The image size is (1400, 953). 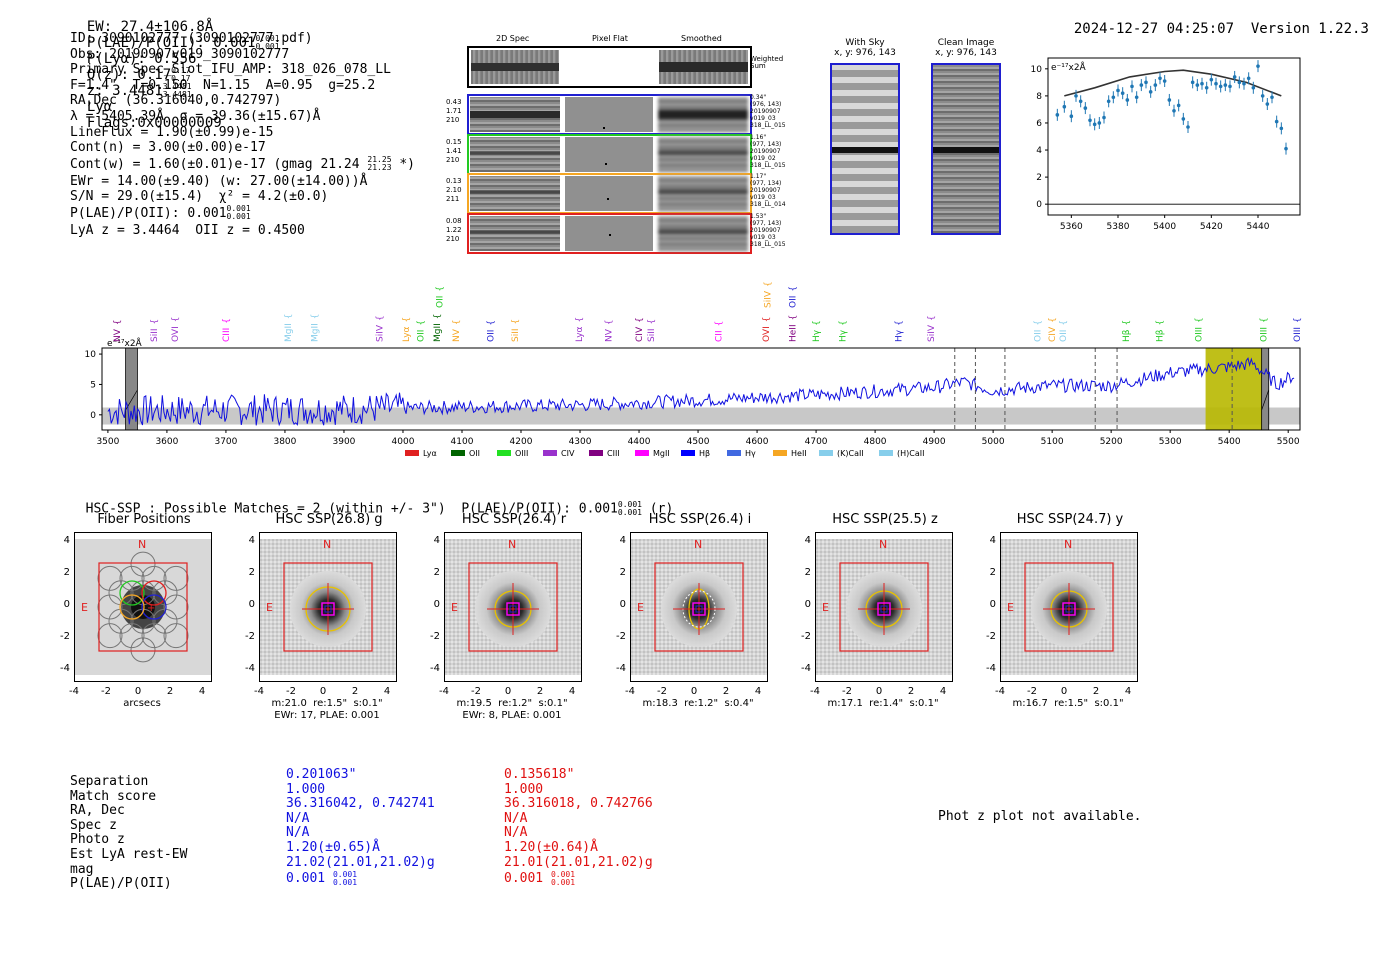 I want to click on y-tick-label: -4, so click(x=806, y=668).